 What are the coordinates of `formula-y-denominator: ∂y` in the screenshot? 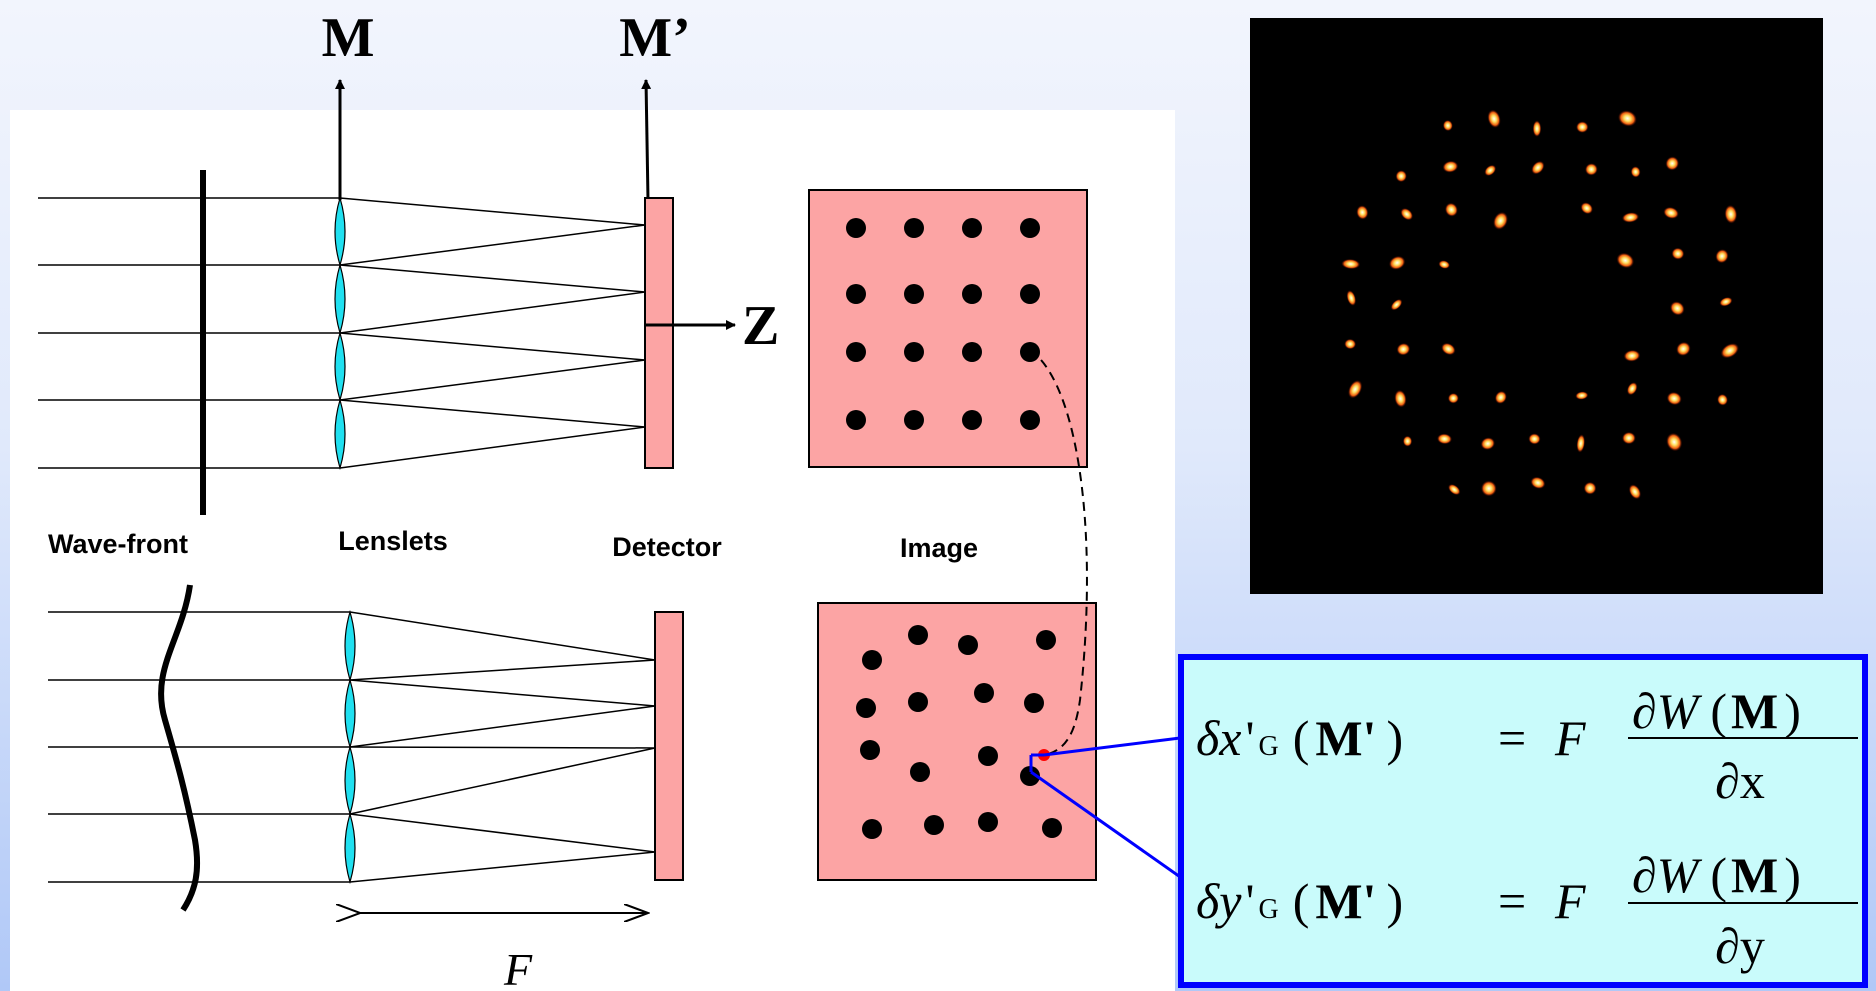 It's located at (1740, 946).